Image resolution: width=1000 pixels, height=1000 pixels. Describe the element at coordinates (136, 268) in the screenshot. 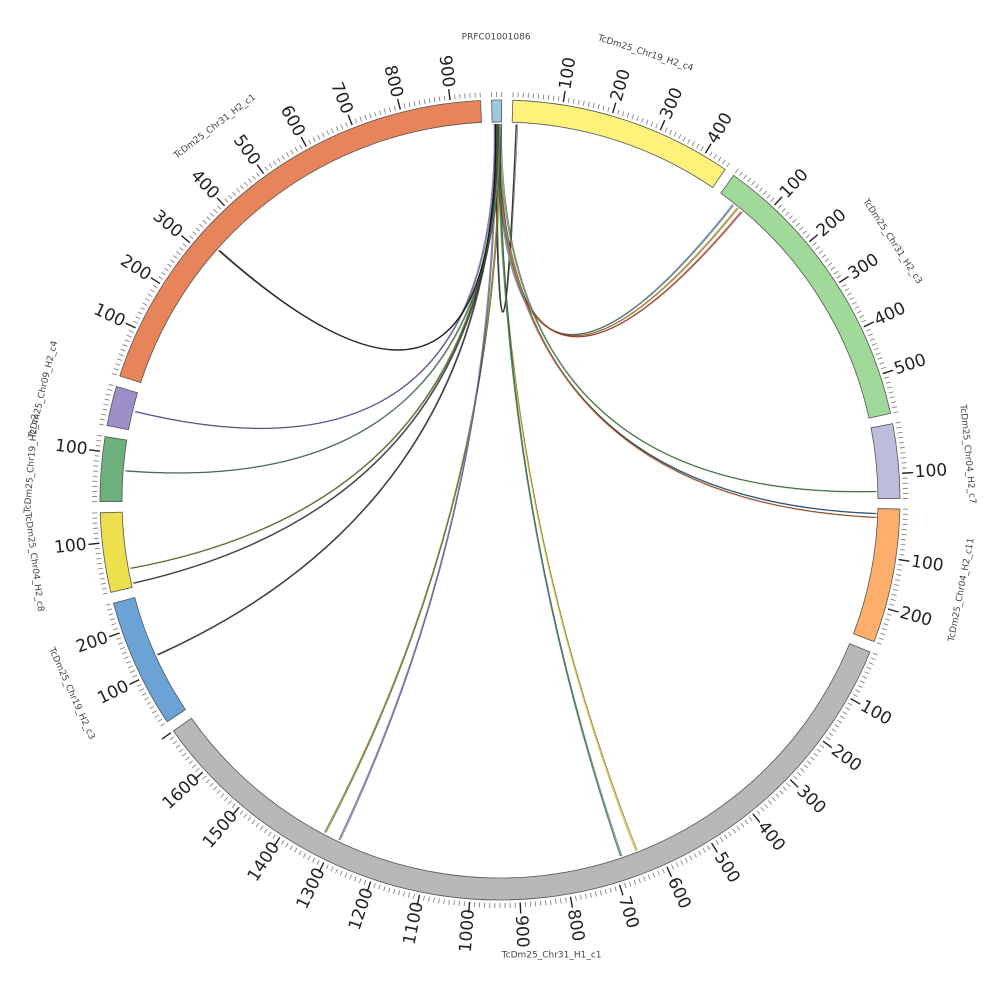

I see `tick-label: 200` at that location.